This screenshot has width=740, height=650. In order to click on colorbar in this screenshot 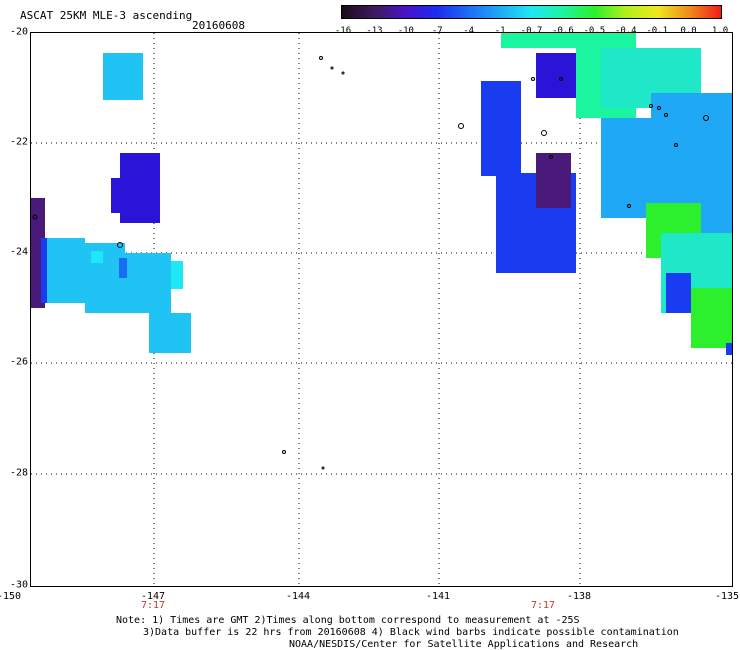, I will do `click(531, 12)`.